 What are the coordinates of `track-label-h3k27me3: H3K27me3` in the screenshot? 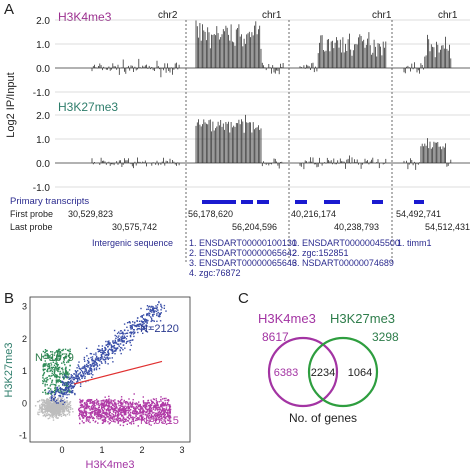 It's located at (88, 107).